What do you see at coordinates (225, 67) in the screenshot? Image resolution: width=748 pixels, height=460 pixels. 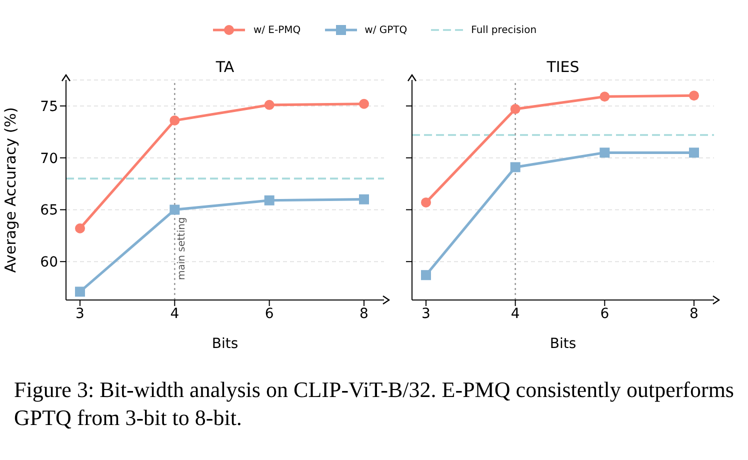 I see `chart-title: TA` at bounding box center [225, 67].